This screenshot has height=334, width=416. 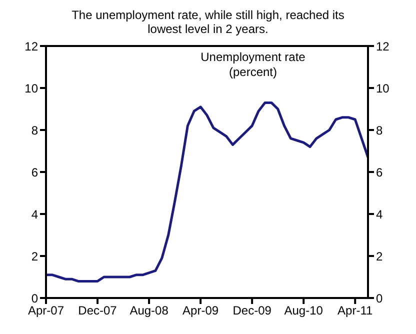 I want to click on y-tick-label: 6, so click(x=34, y=172).